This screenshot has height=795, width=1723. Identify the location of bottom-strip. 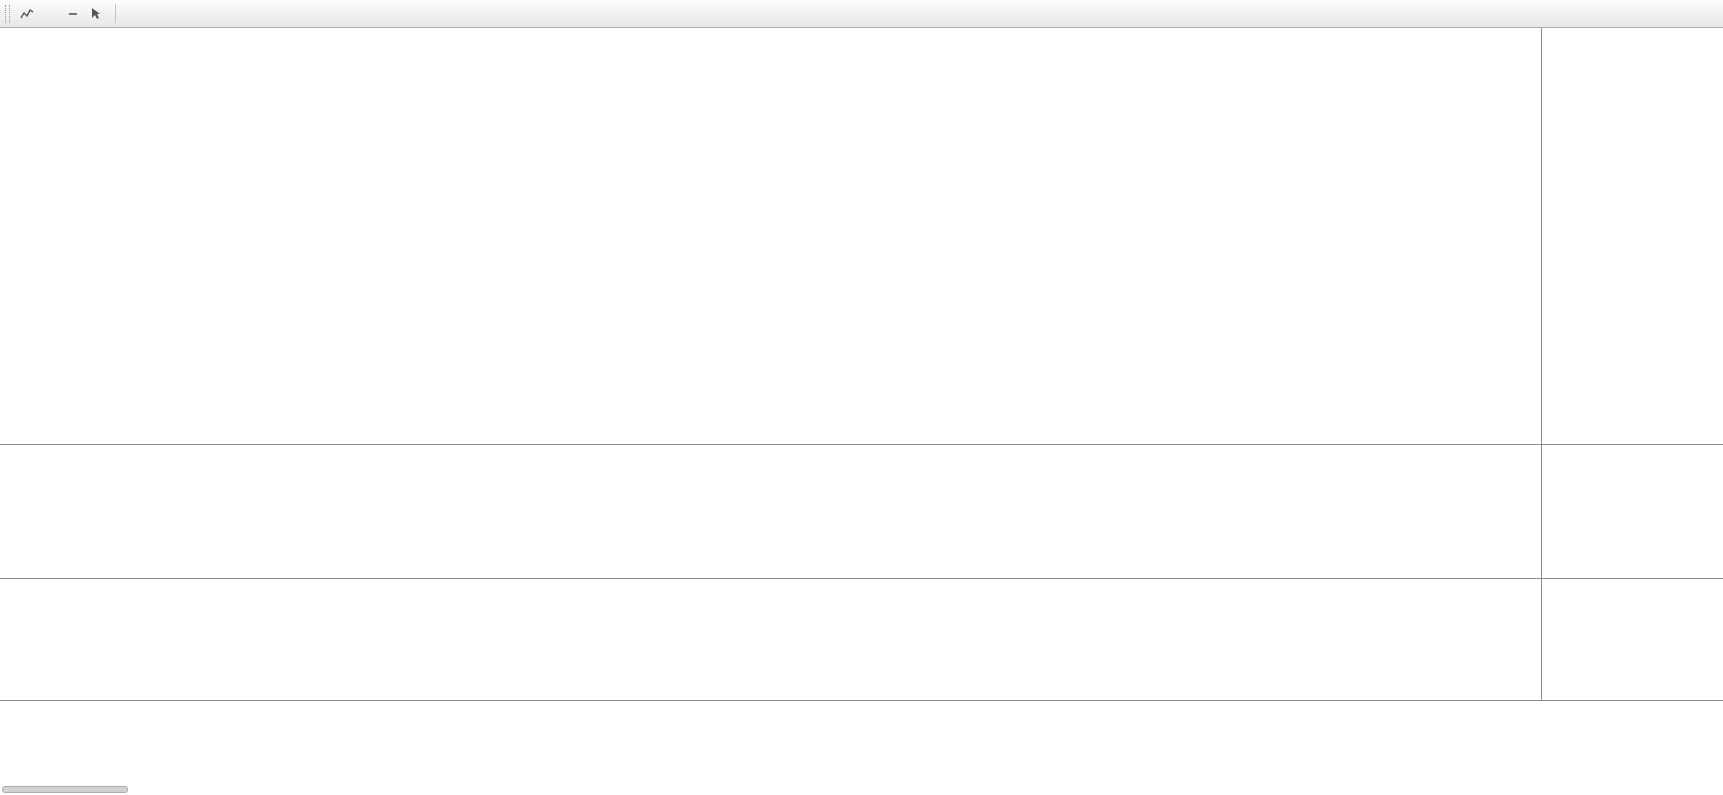
(861, 757).